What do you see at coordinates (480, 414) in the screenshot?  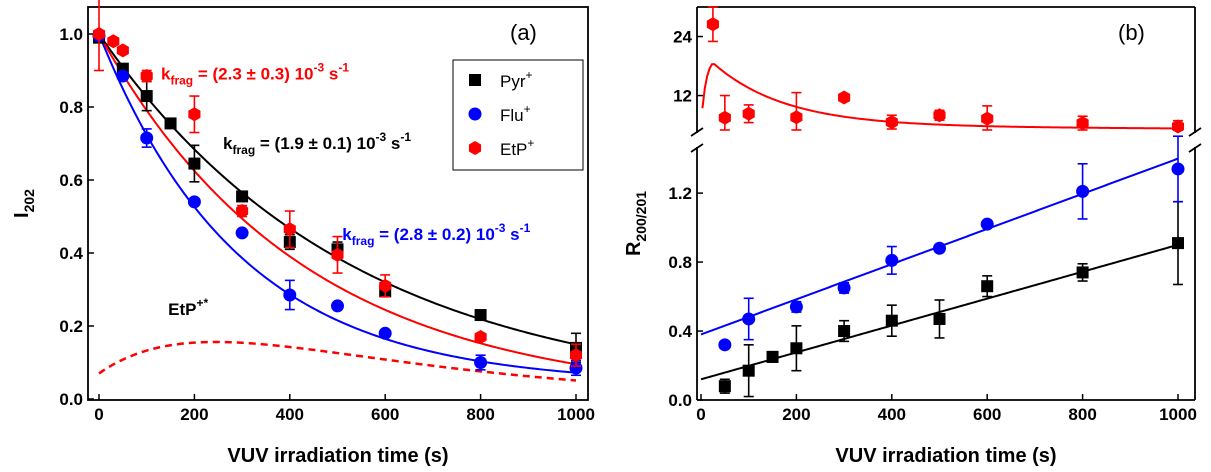 I see `x-tick-label: 800` at bounding box center [480, 414].